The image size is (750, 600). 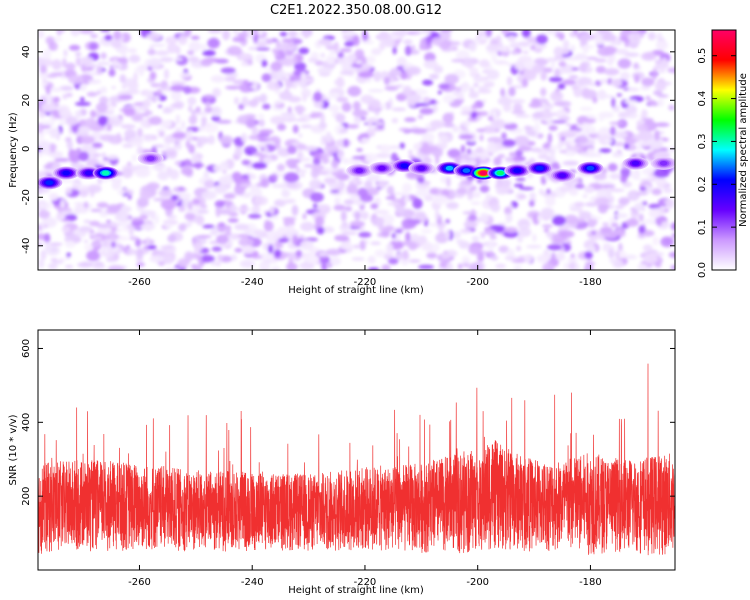 I want to click on colorbar-tick-label: 0.0, so click(x=702, y=270).